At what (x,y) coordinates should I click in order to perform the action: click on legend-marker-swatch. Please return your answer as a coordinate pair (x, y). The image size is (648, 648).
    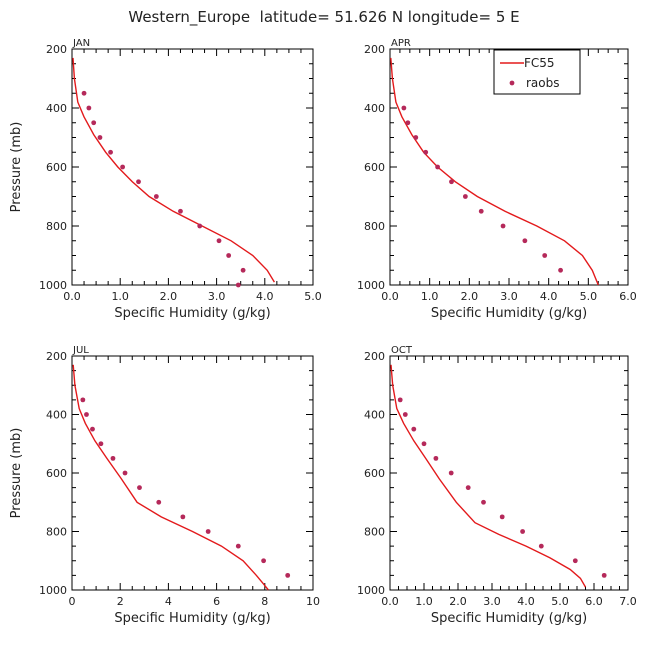
    Looking at the image, I should click on (512, 83).